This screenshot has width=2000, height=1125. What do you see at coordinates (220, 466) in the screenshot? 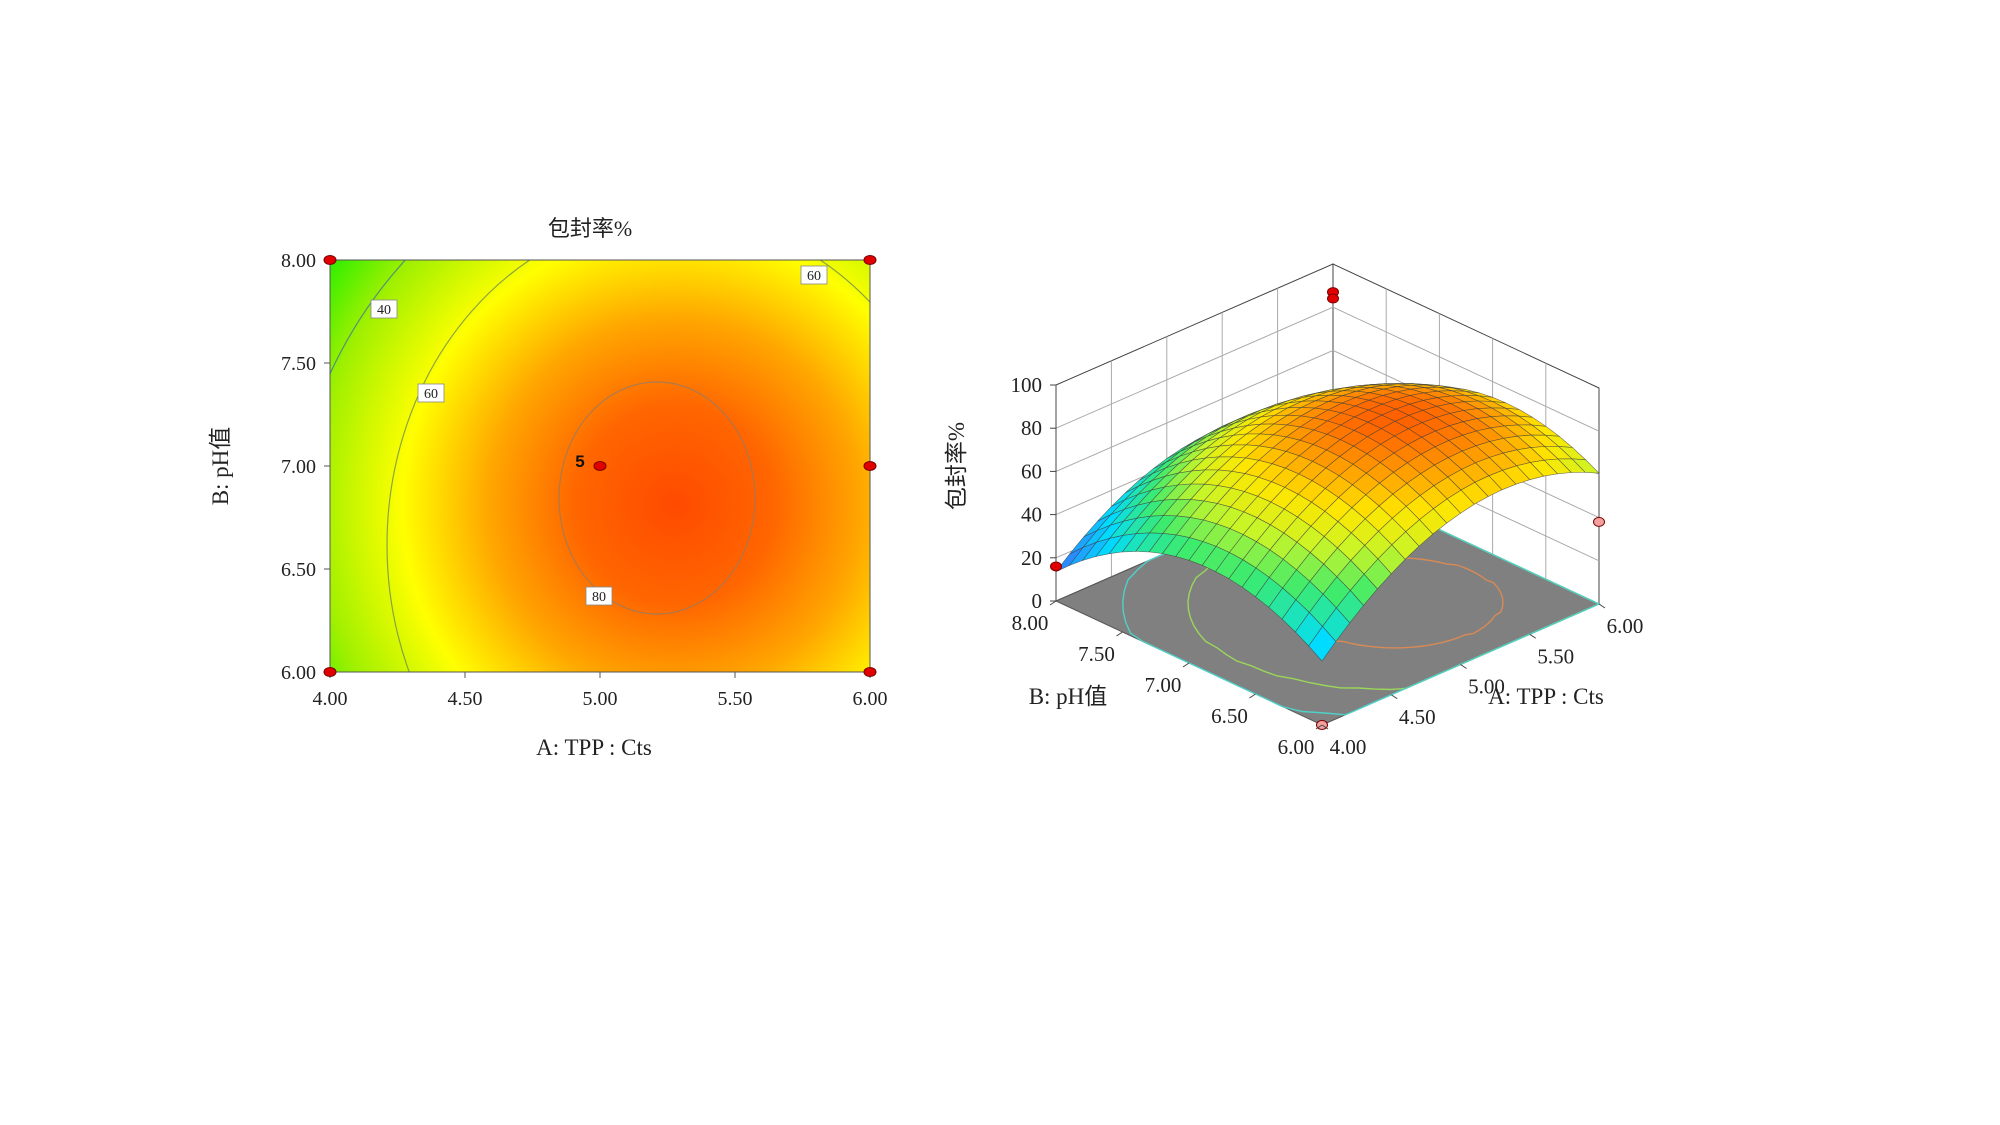
I see `contour-y-axis-title: B: pH值` at bounding box center [220, 466].